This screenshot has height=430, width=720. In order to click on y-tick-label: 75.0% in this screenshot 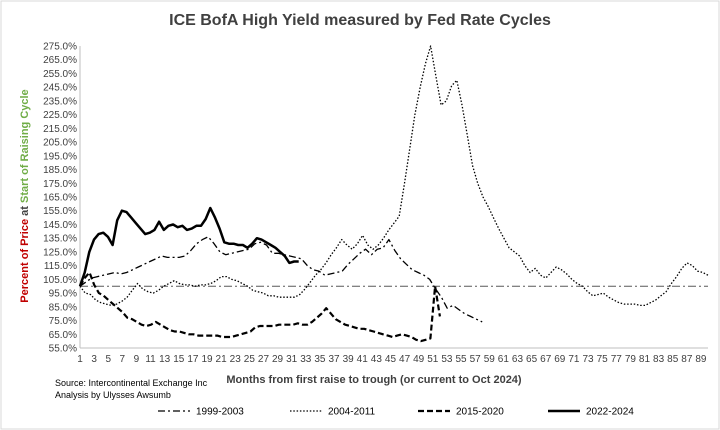, I will do `click(63, 321)`.